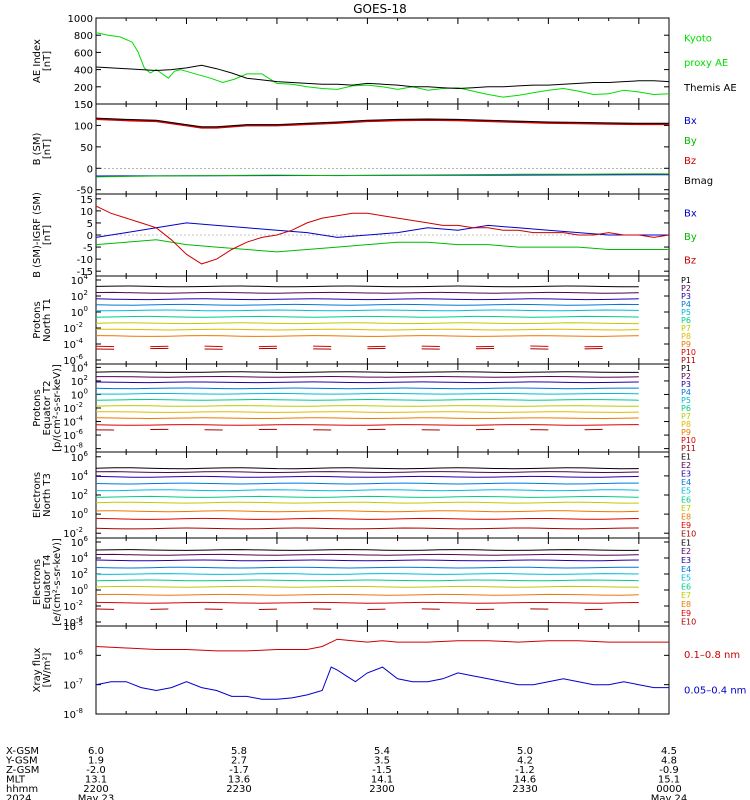  Describe the element at coordinates (85, 260) in the screenshot. I see `y-tick-label: -10` at that location.